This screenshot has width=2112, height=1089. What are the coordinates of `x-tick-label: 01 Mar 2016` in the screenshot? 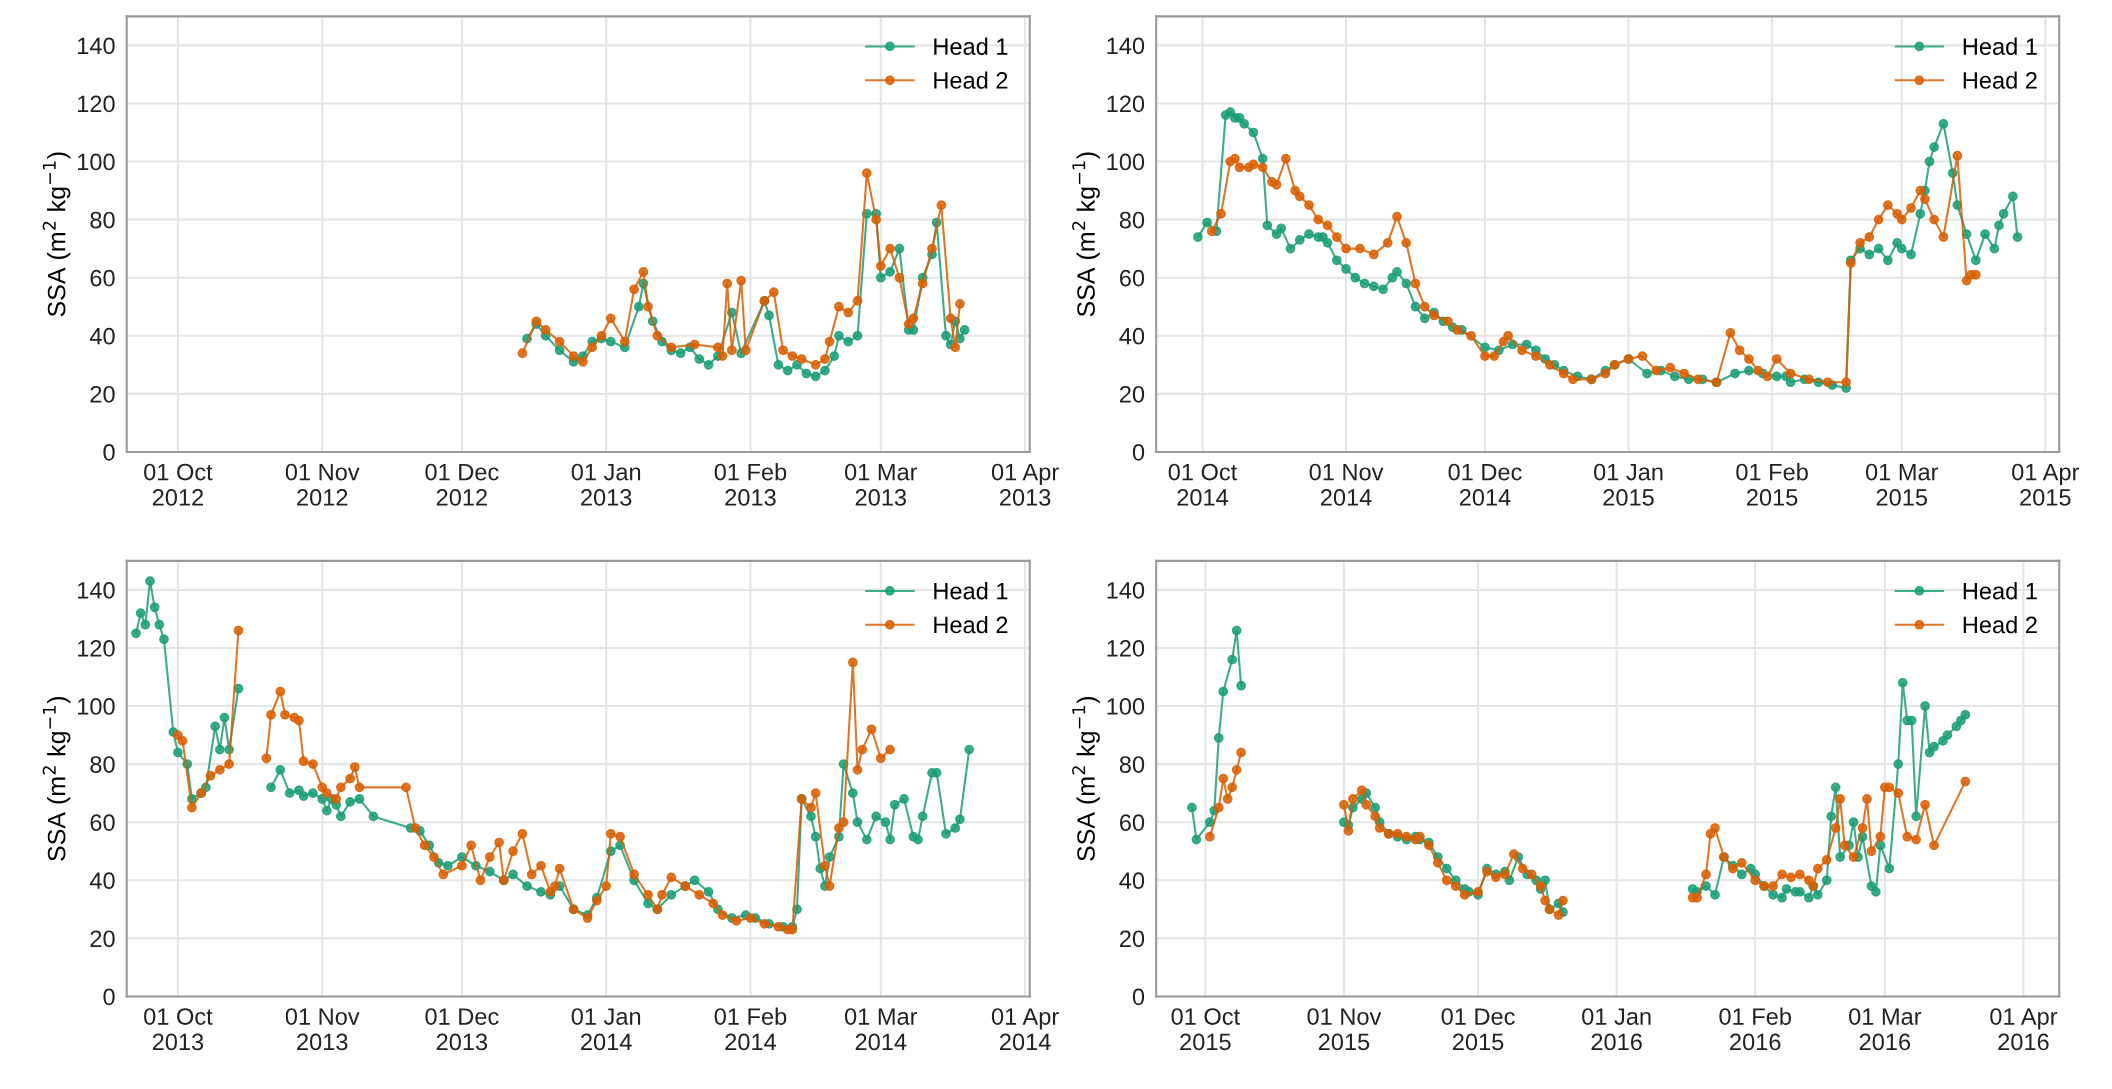 It's located at (1885, 1029).